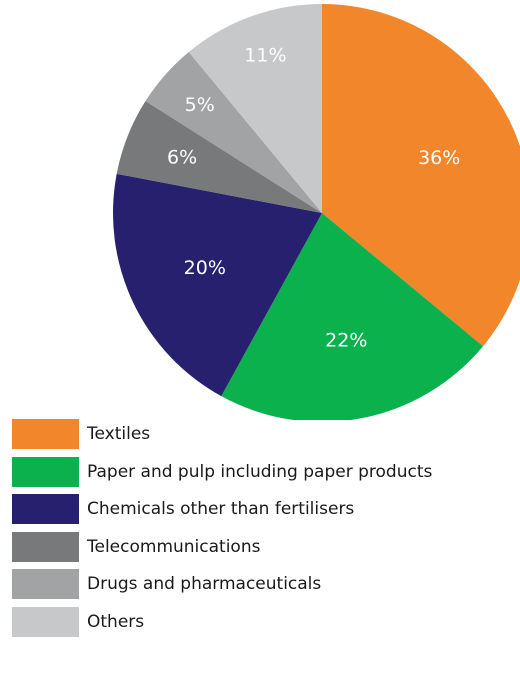 The image size is (520, 676). I want to click on legend-item-telecommunications: Telecommunications, so click(222, 546).